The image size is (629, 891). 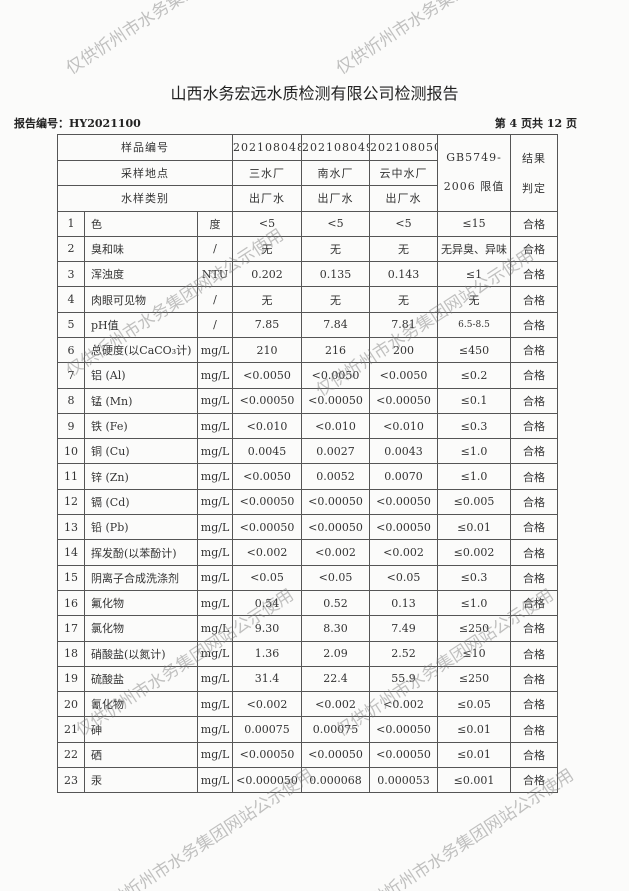 I want to click on item-no: 6, so click(x=71, y=350).